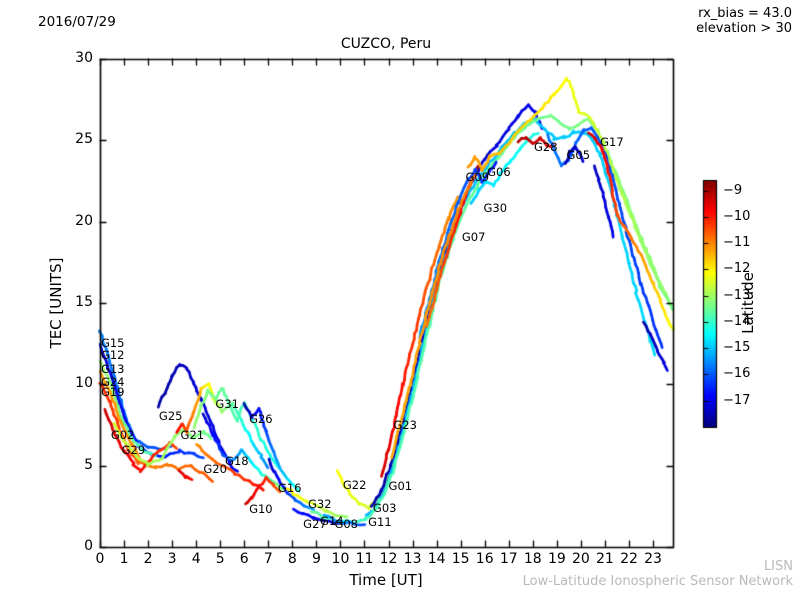  I want to click on y-tick-label: 10, so click(84, 383).